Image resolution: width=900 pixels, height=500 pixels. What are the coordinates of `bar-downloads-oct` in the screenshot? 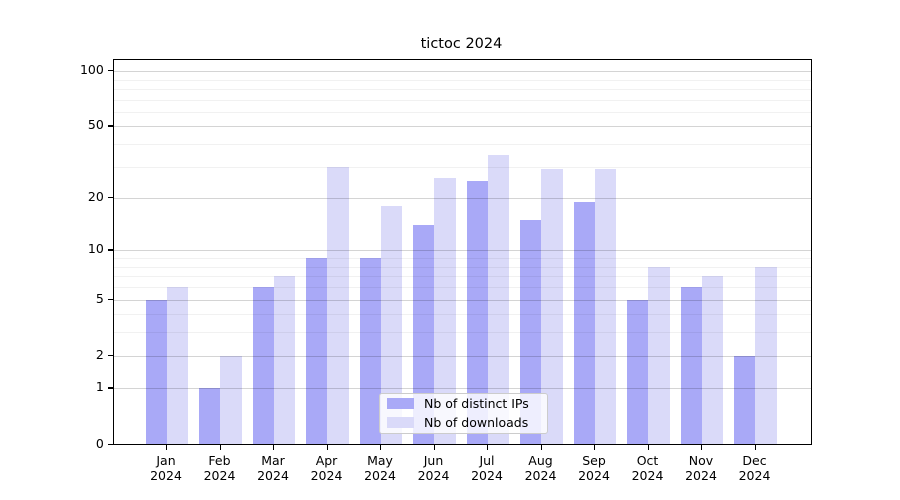 It's located at (659, 355).